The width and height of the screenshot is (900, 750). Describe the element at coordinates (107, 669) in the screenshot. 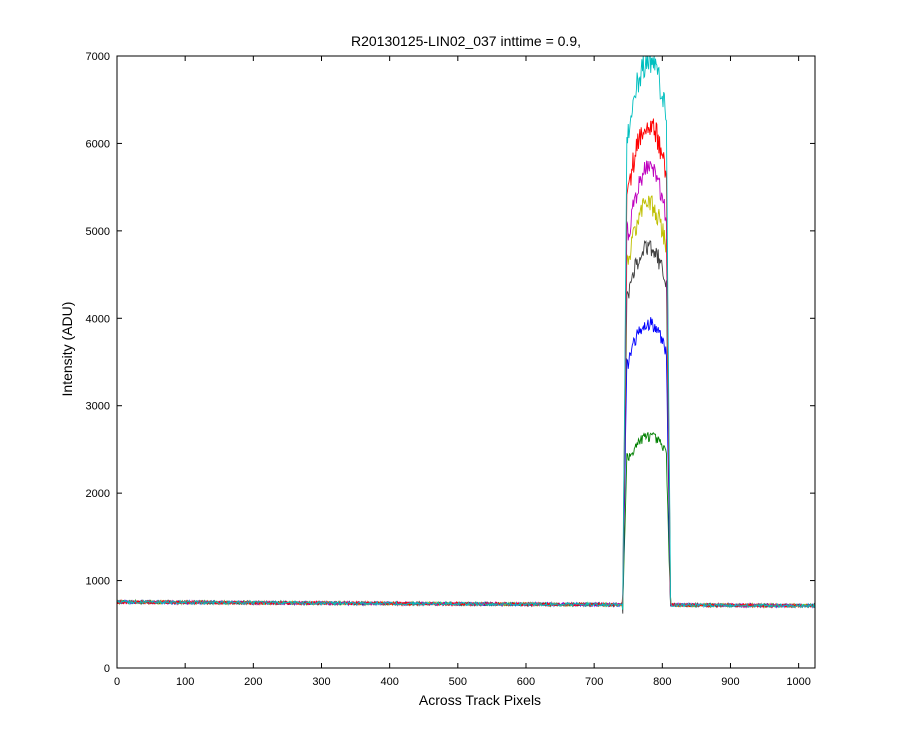

I see `y-tick-label: 0` at that location.